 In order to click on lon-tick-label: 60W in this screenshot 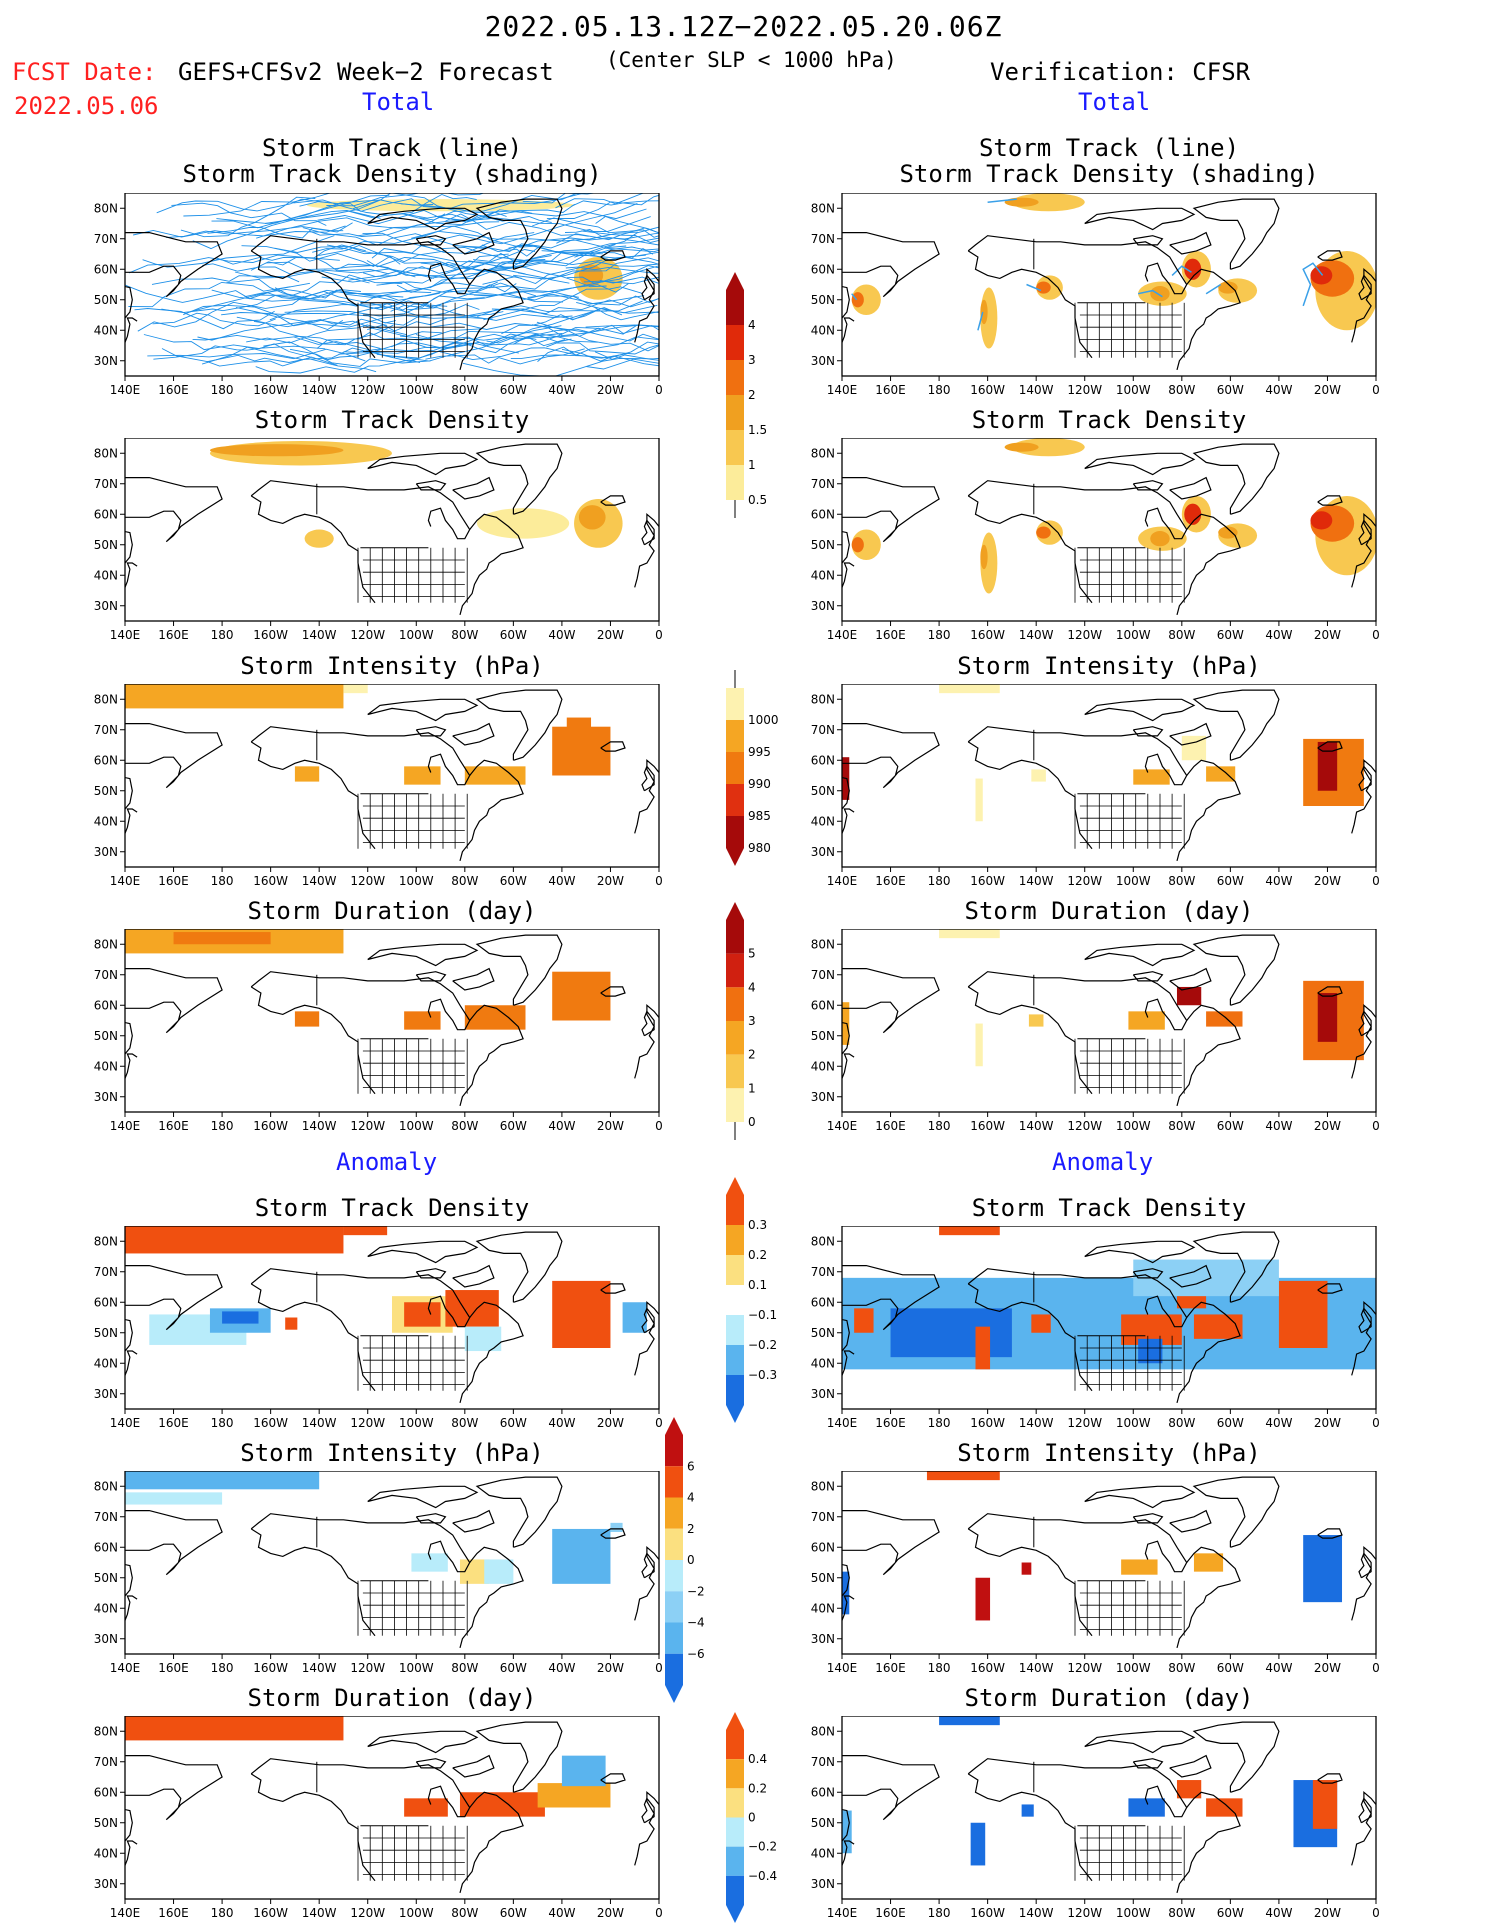, I will do `click(513, 390)`.